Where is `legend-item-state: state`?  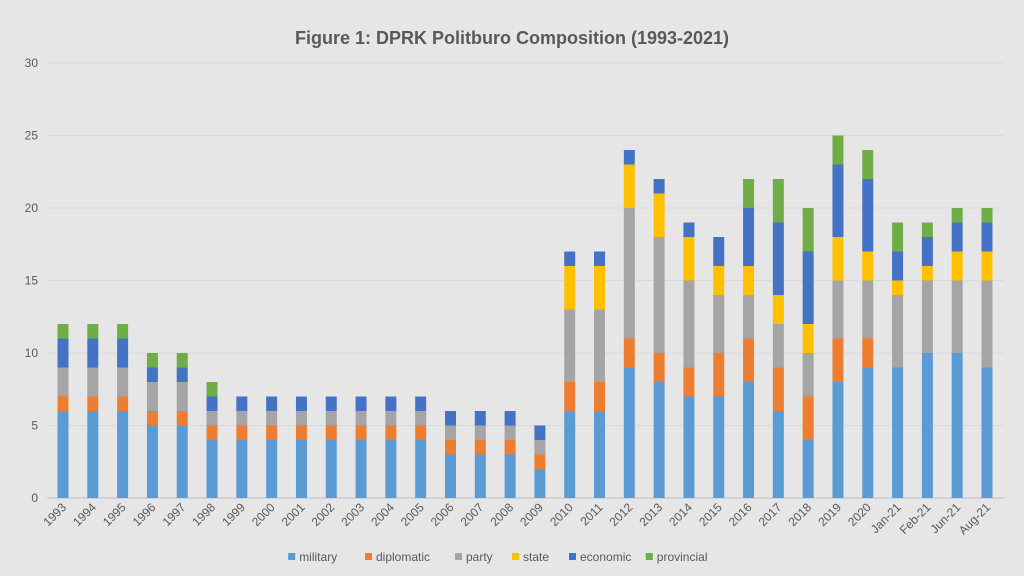 legend-item-state: state is located at coordinates (530, 557).